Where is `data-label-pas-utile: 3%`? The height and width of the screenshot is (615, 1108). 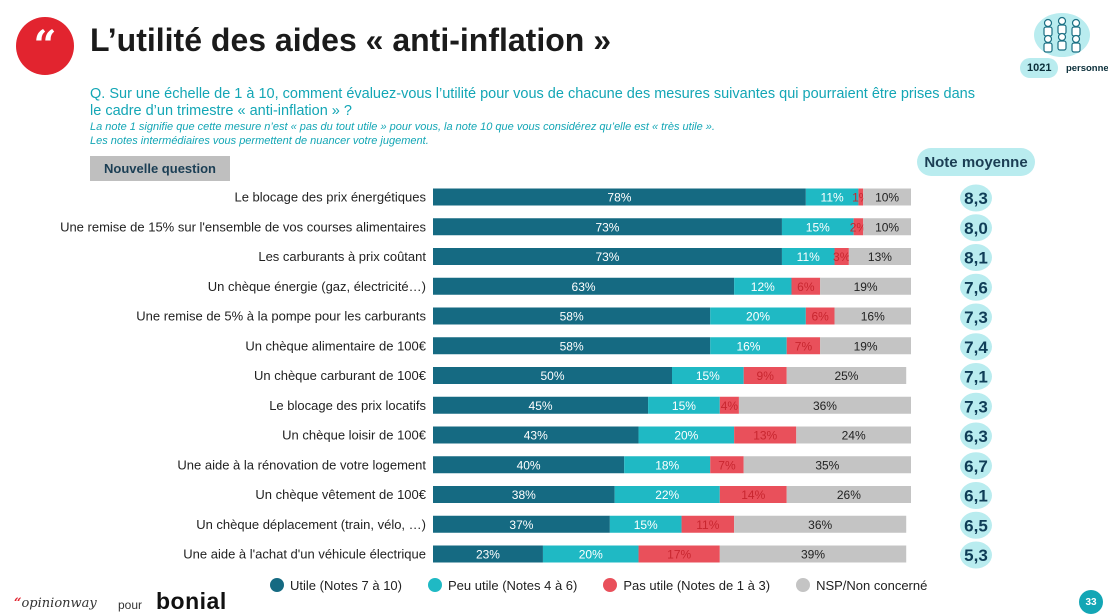
data-label-pas-utile: 3% is located at coordinates (842, 257).